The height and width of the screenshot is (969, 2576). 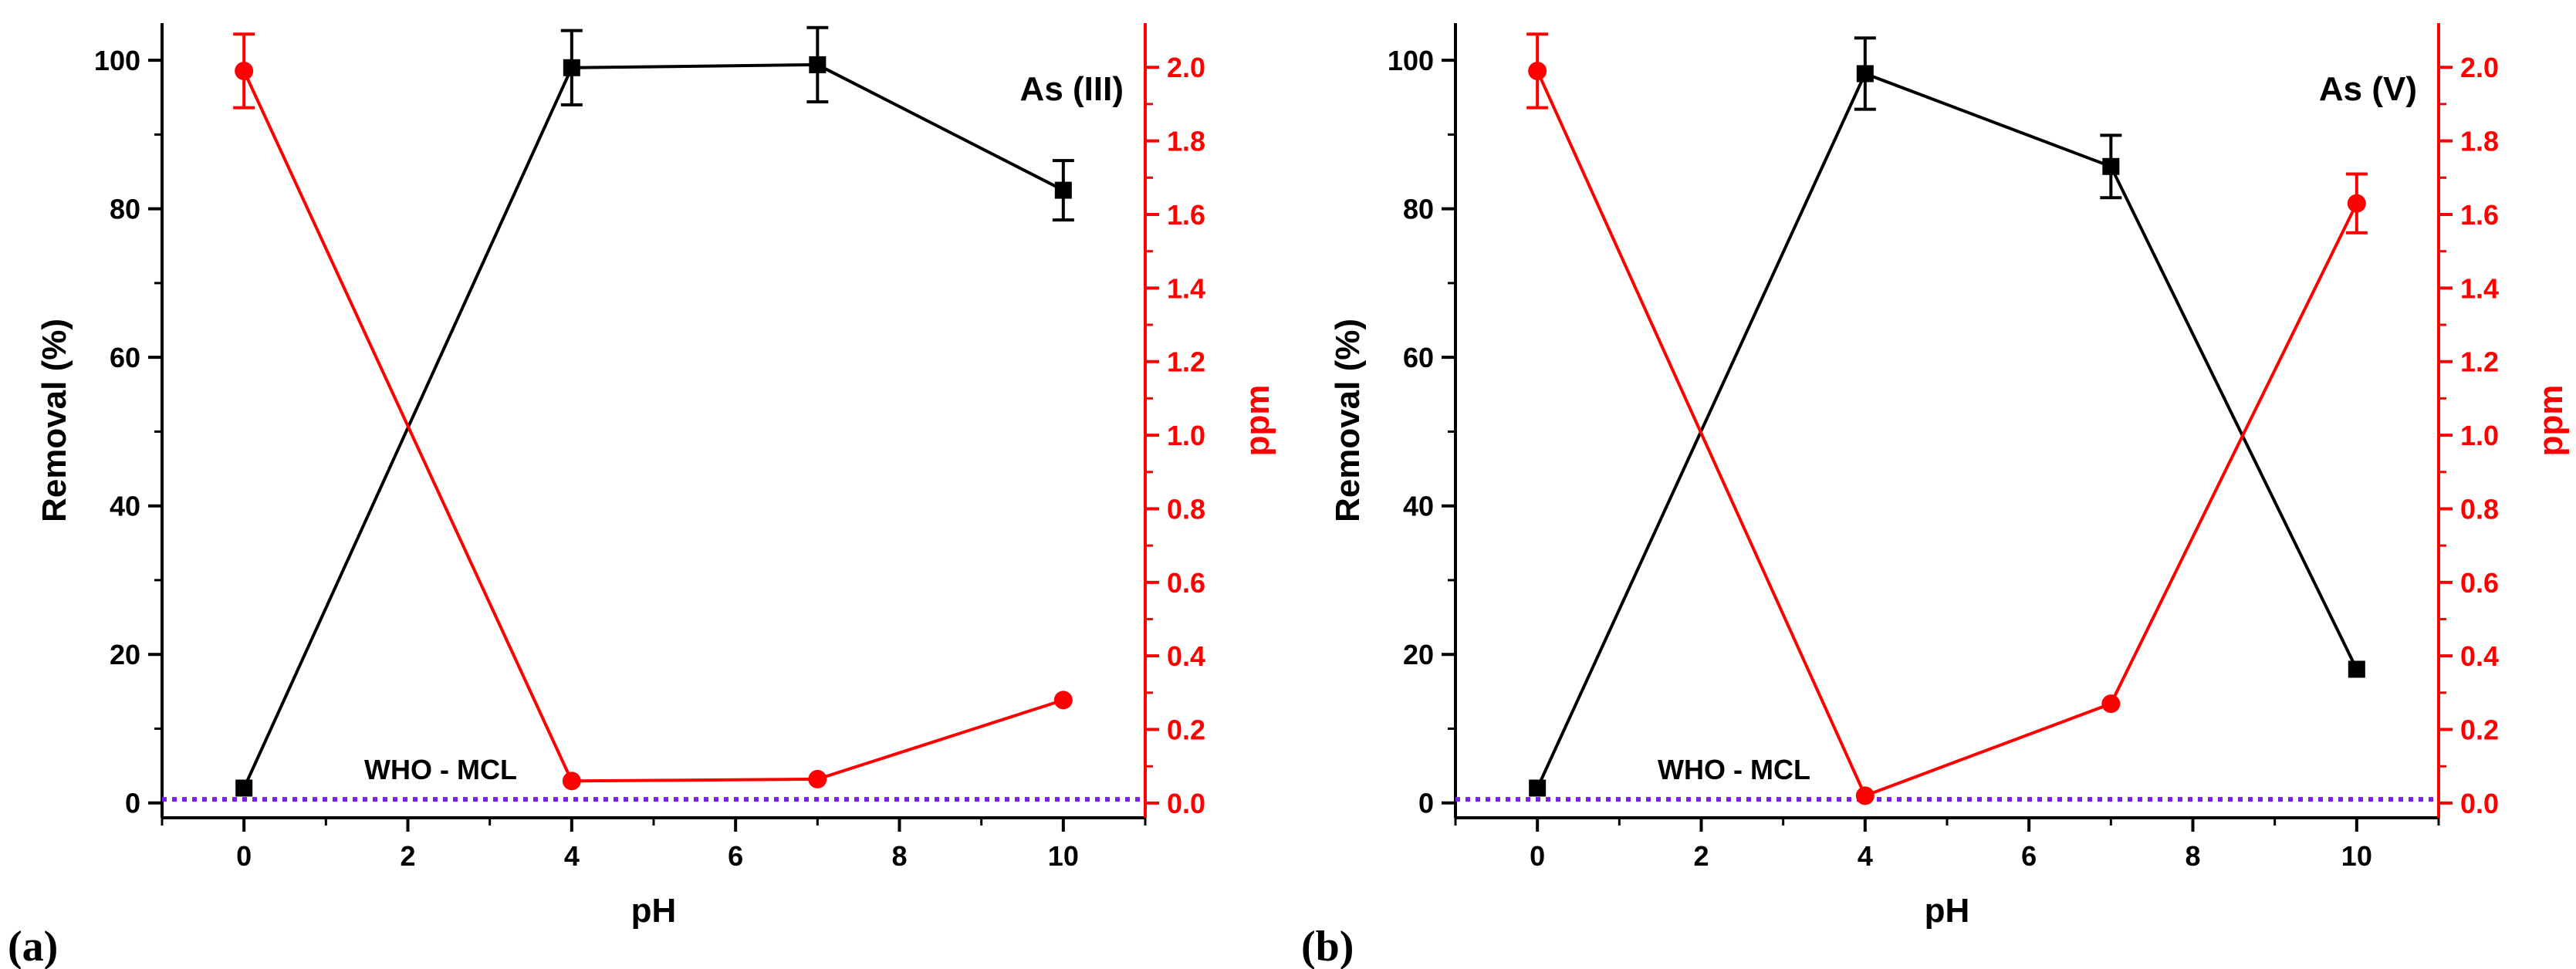 I want to click on panel-label: (a), so click(x=33, y=946).